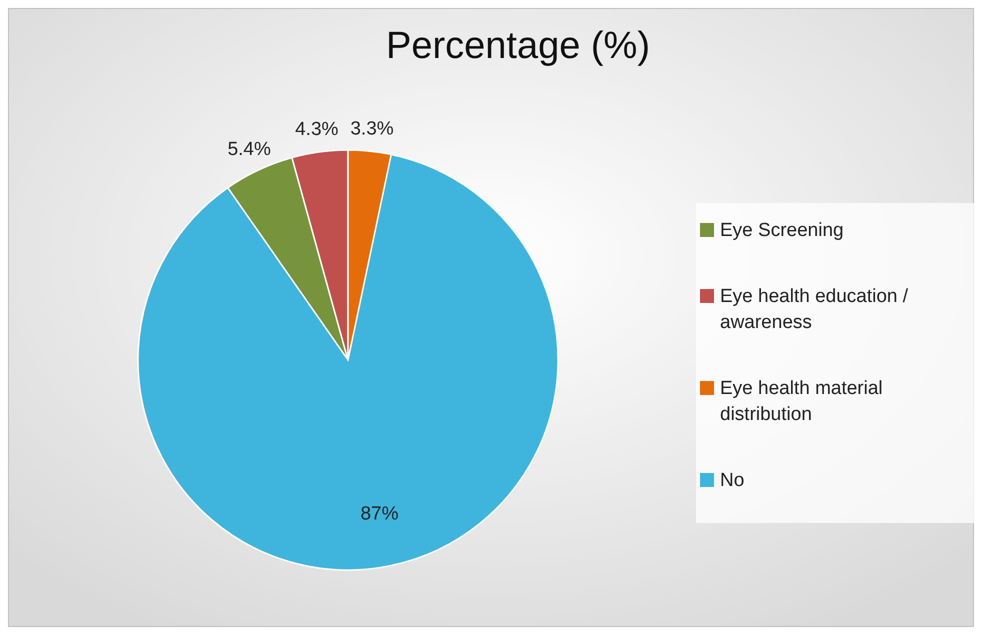 The width and height of the screenshot is (982, 635). Describe the element at coordinates (814, 310) in the screenshot. I see `legend-label: Eye health education / awareness` at that location.